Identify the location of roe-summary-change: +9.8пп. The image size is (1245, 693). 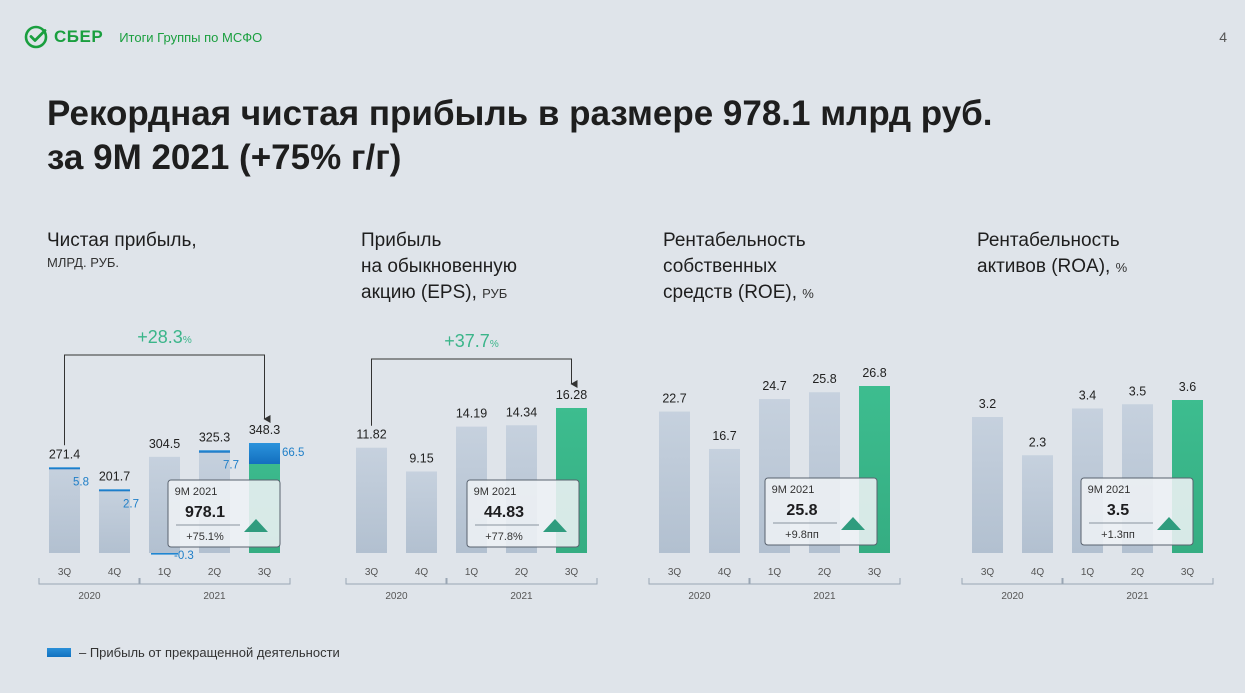
(802, 535).